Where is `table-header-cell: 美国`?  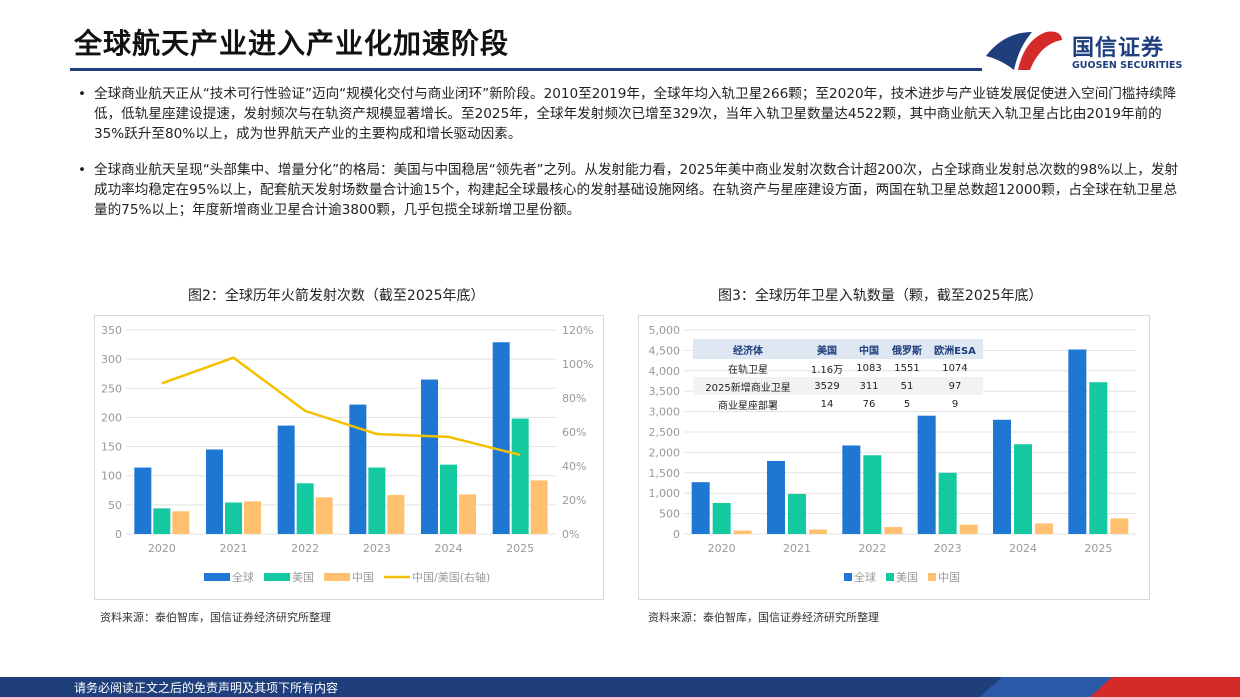 table-header-cell: 美国 is located at coordinates (827, 349).